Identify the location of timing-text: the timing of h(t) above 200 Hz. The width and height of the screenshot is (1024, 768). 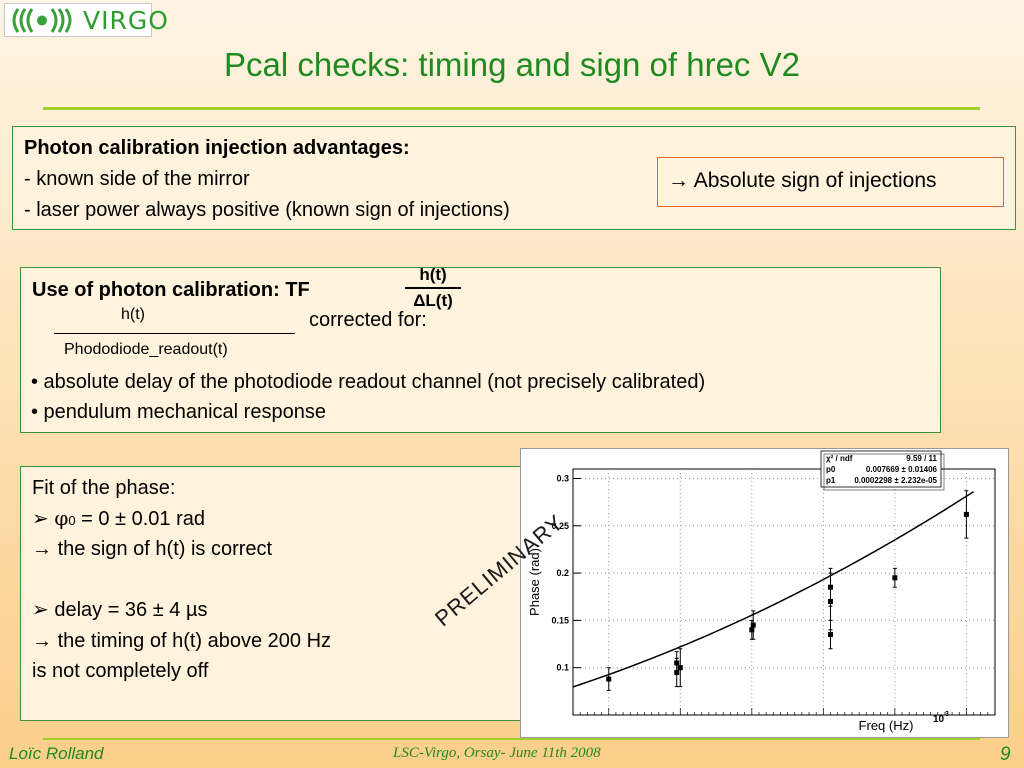
(194, 641).